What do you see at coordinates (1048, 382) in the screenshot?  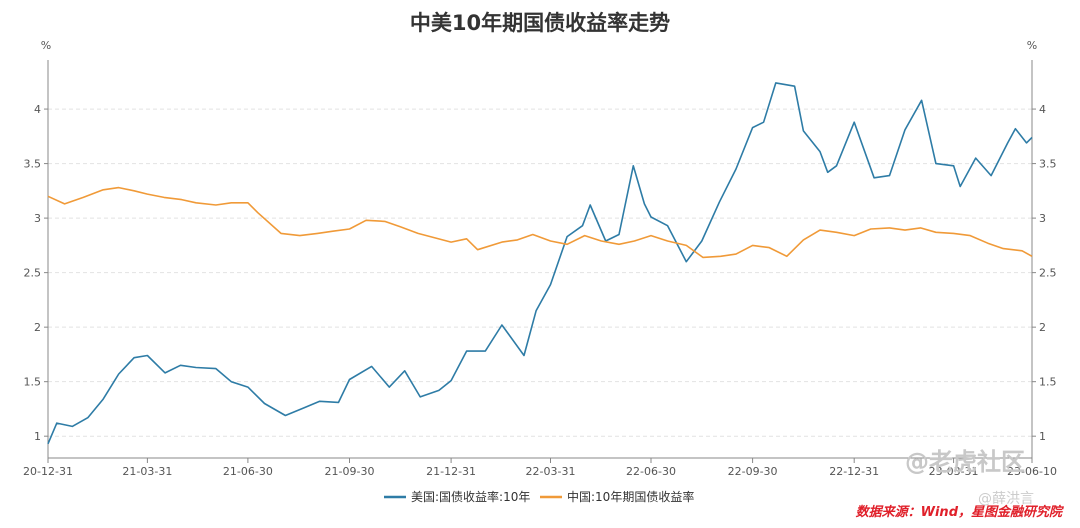 I see `y-tick-label-right: 1.5` at bounding box center [1048, 382].